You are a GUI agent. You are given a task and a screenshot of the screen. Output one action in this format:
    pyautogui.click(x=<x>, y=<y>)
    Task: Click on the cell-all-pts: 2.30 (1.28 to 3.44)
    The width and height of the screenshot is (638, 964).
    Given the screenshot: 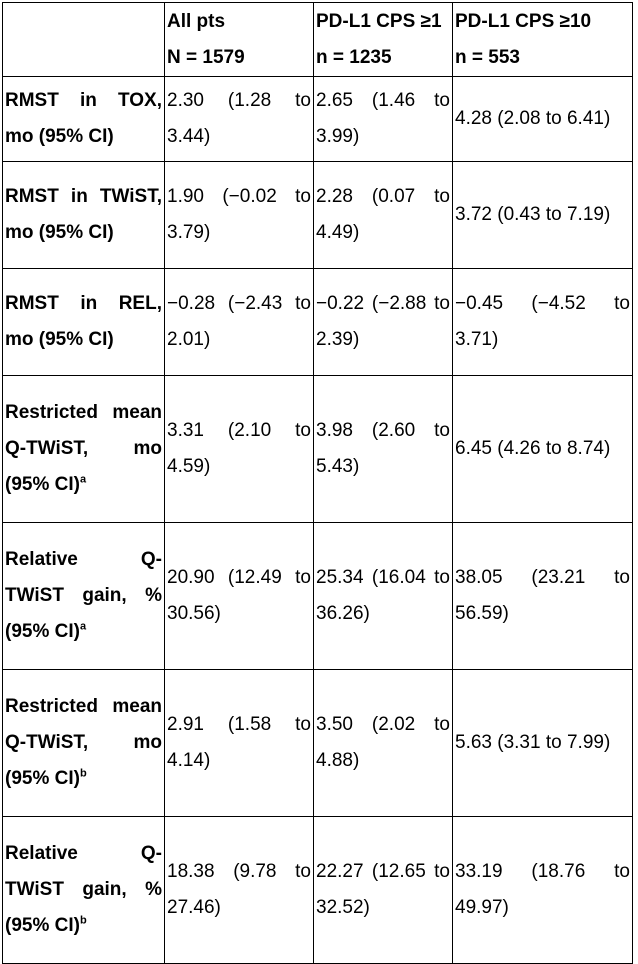 What is the action you would take?
    pyautogui.click(x=239, y=119)
    